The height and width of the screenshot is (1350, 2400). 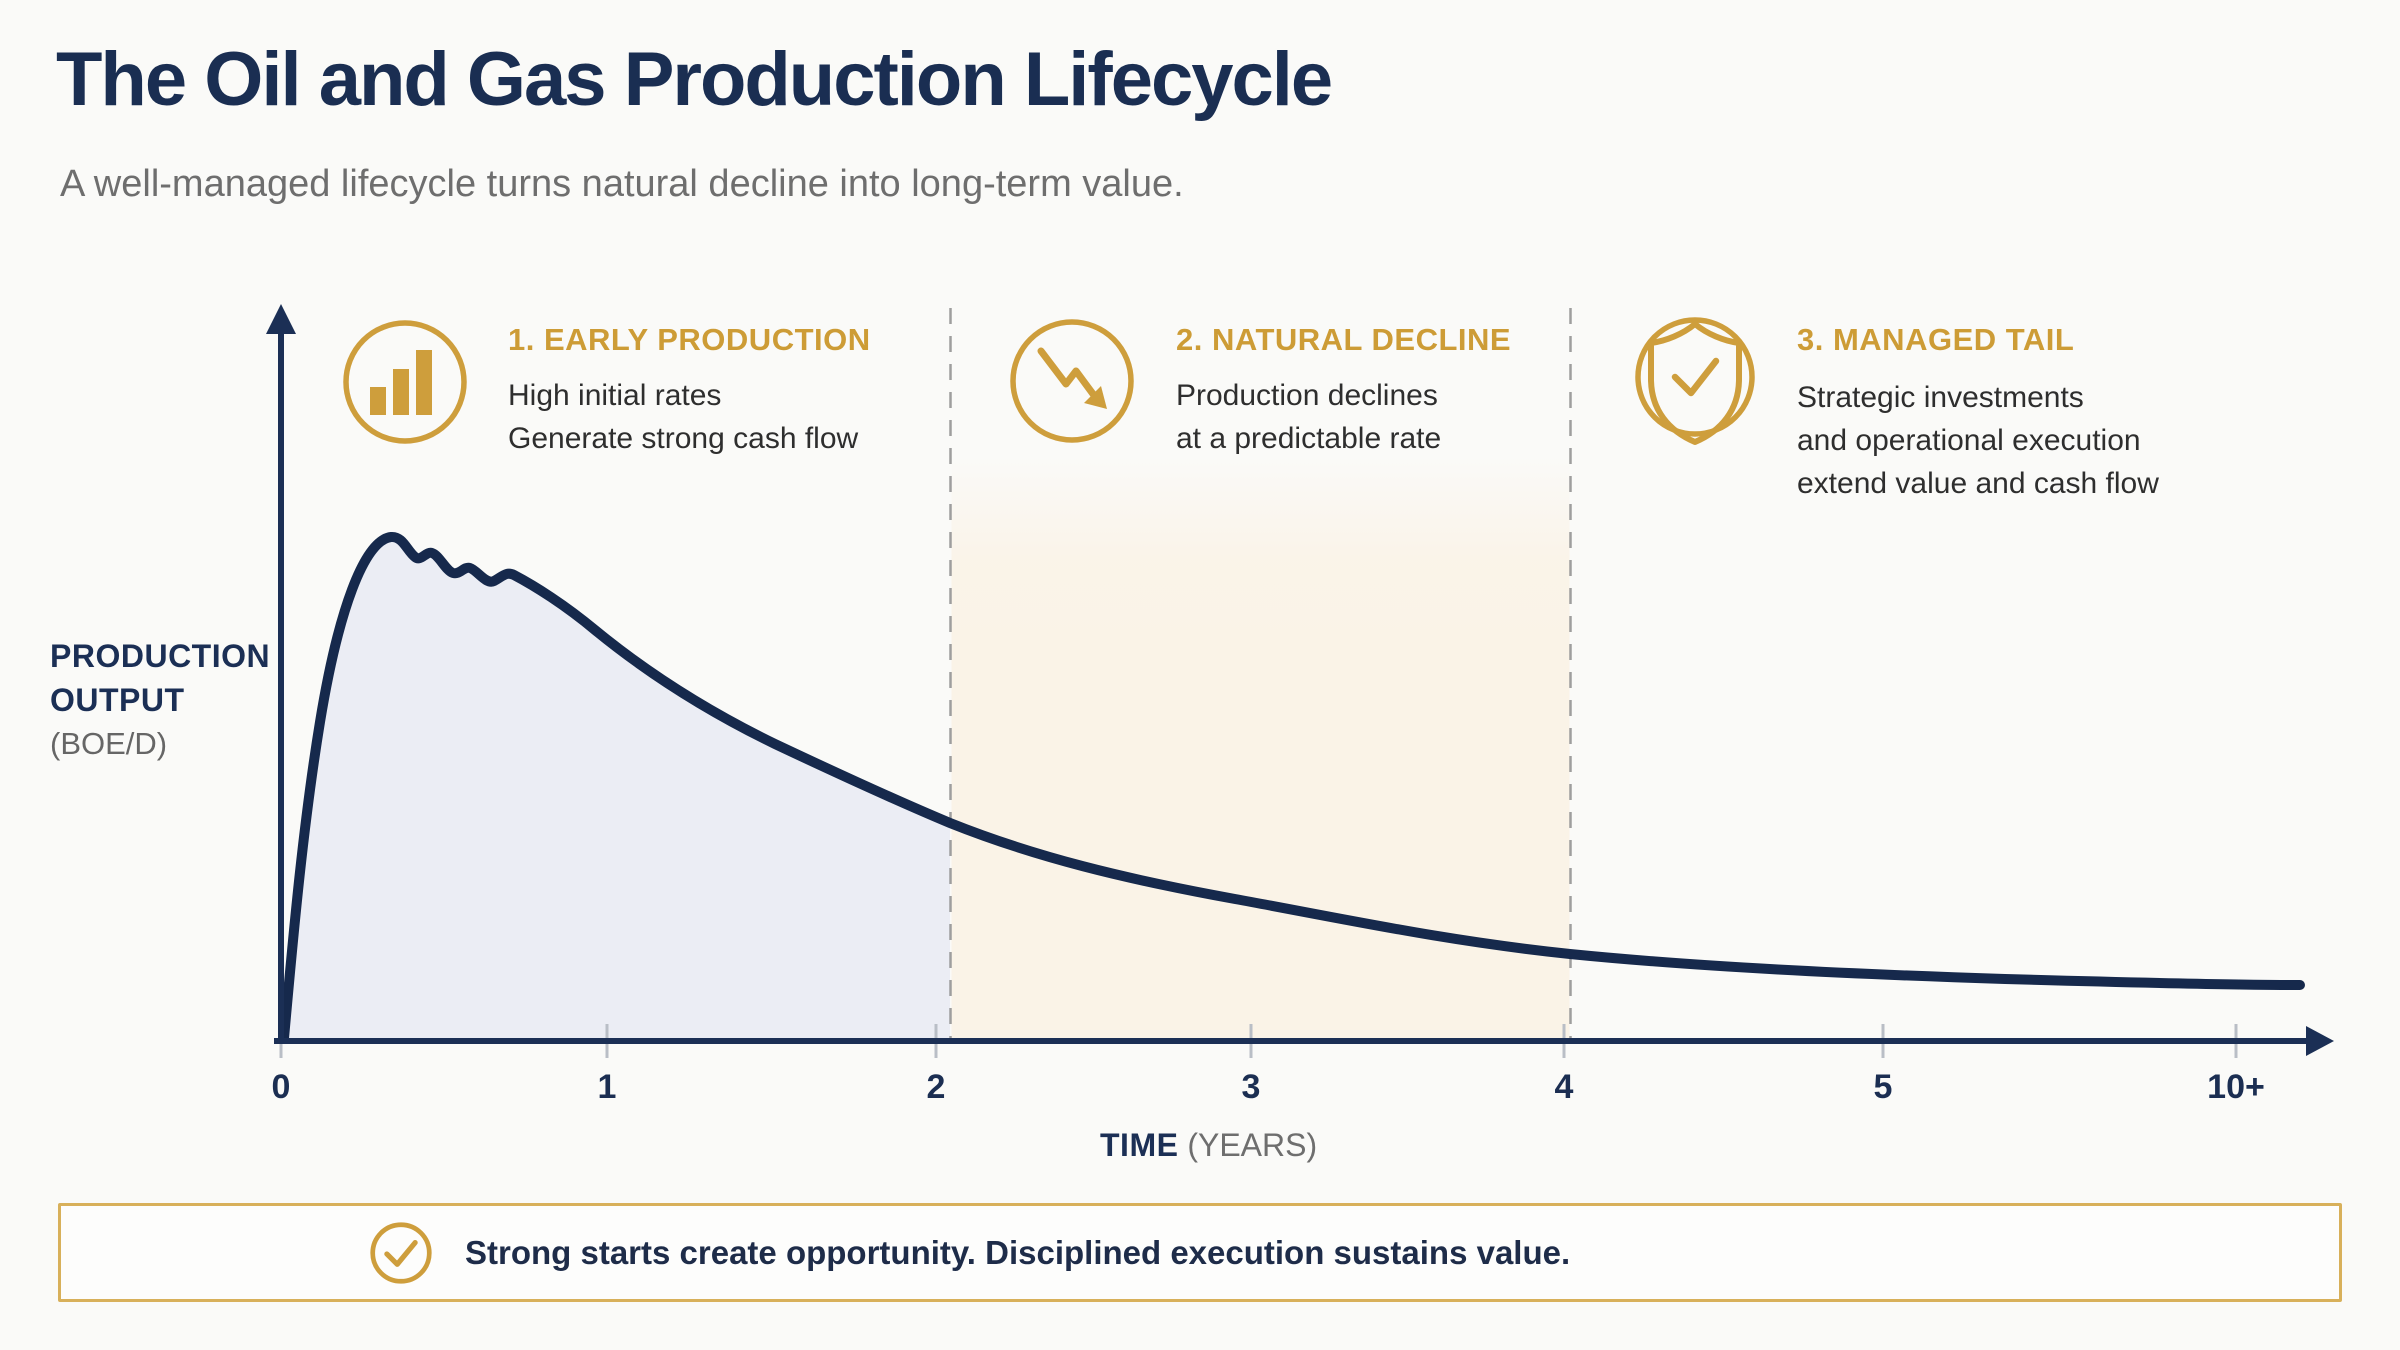 What do you see at coordinates (117, 700) in the screenshot?
I see `y-axis-label-line: OUTPUT` at bounding box center [117, 700].